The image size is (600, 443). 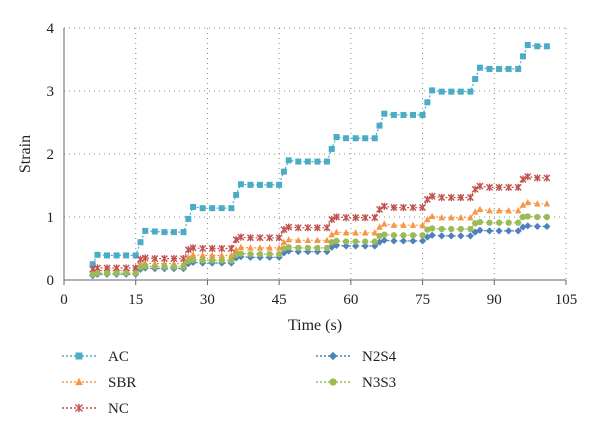 What do you see at coordinates (356, 357) in the screenshot?
I see `legend-item-n2s4: N2S4` at bounding box center [356, 357].